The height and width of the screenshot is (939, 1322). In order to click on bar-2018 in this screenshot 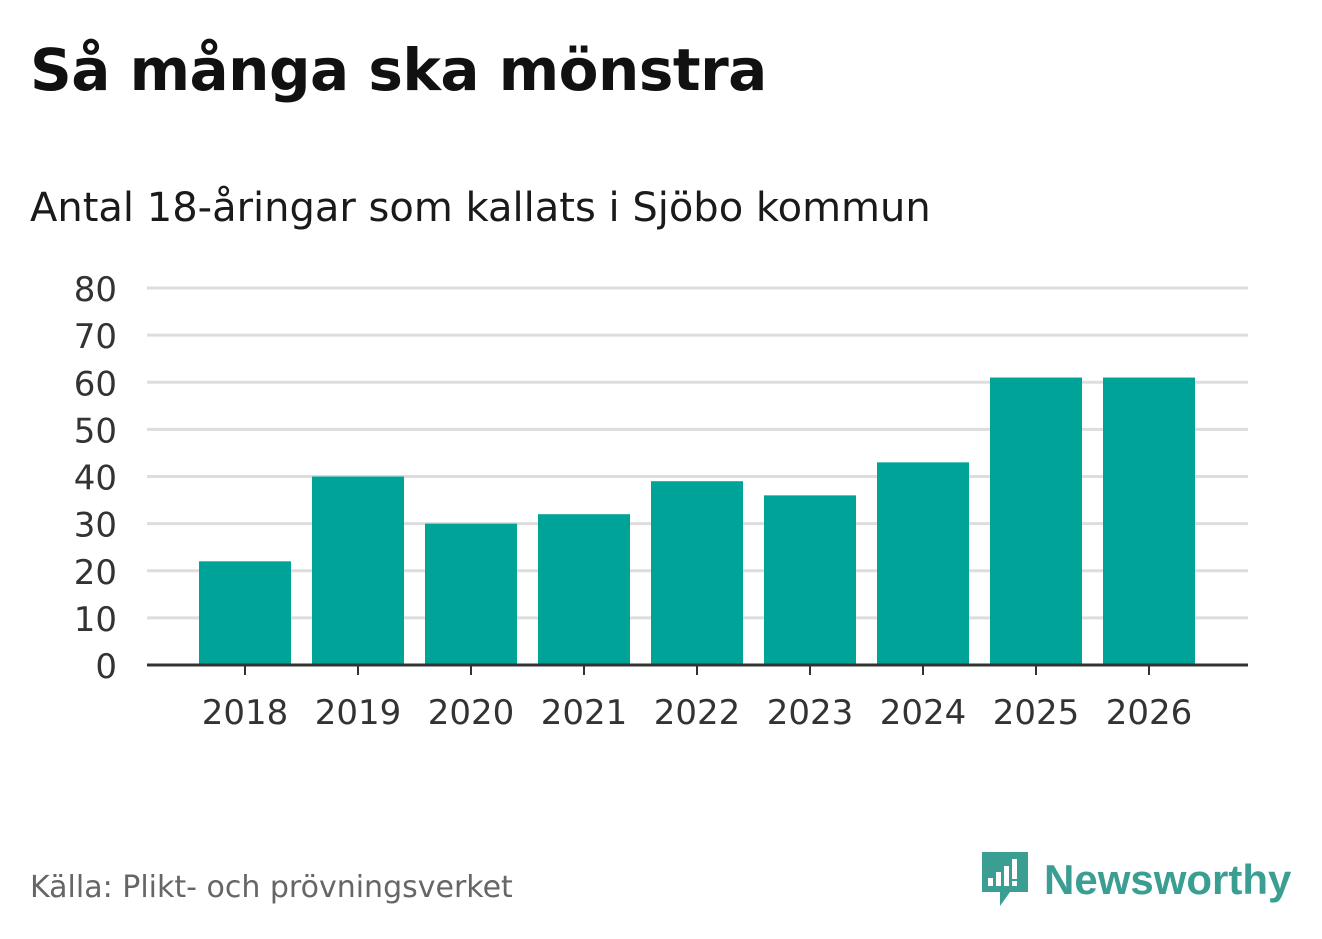, I will do `click(245, 613)`.